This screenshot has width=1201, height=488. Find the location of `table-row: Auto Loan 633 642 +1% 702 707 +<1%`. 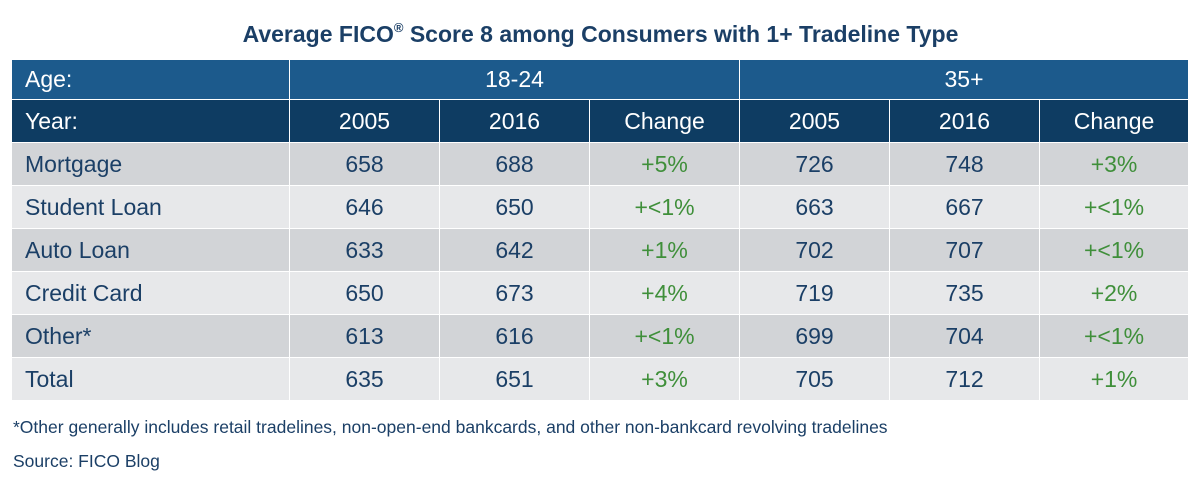

table-row: Auto Loan 633 642 +1% 702 707 +<1% is located at coordinates (600, 250).